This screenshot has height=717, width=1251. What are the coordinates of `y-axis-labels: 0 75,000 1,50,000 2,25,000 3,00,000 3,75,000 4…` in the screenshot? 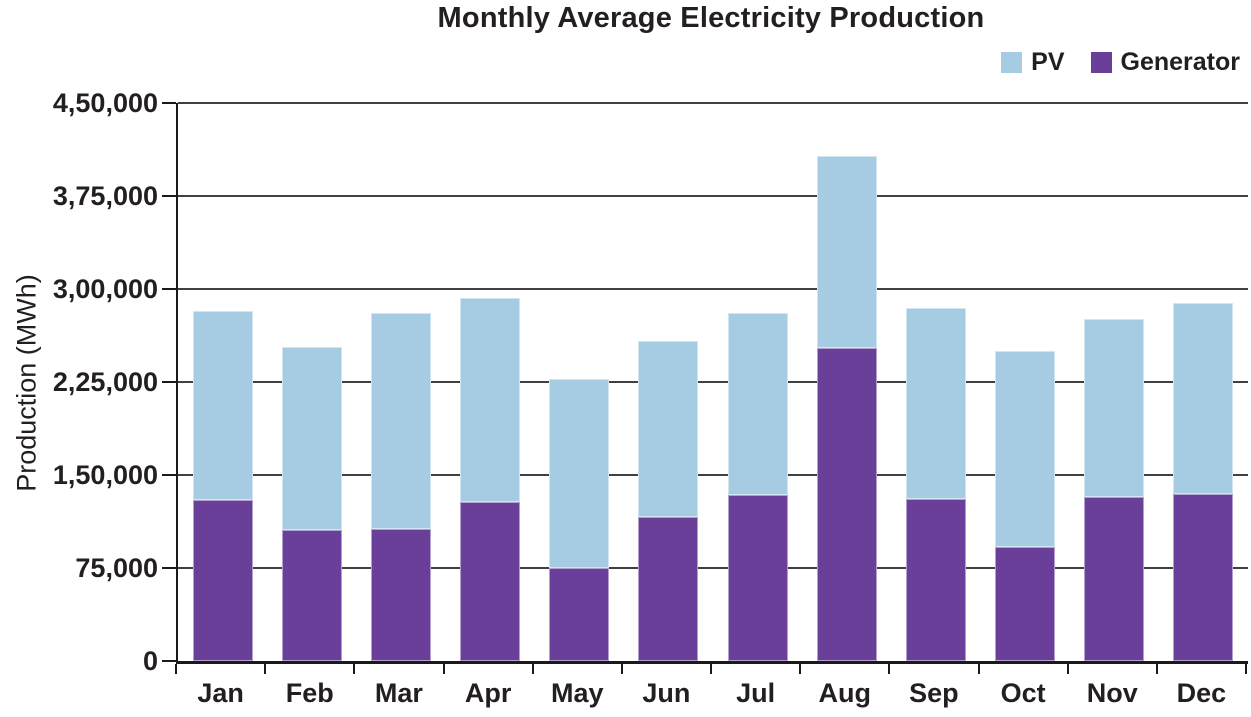 It's located at (79, 382).